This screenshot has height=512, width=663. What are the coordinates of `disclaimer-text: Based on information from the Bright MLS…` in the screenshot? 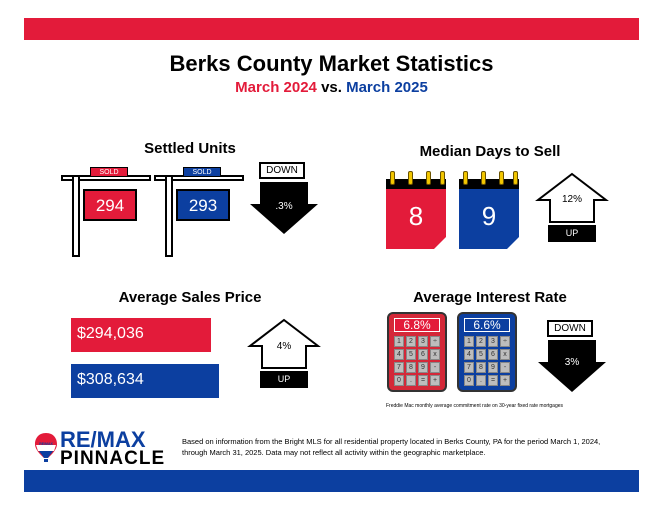 It's located at (391, 447).